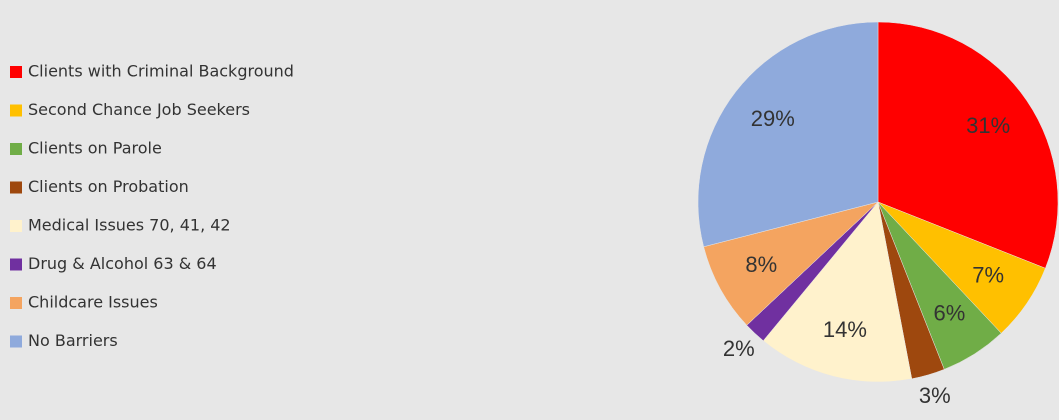 This screenshot has width=1059, height=420. Describe the element at coordinates (935, 395) in the screenshot. I see `data-label: 3%` at that location.